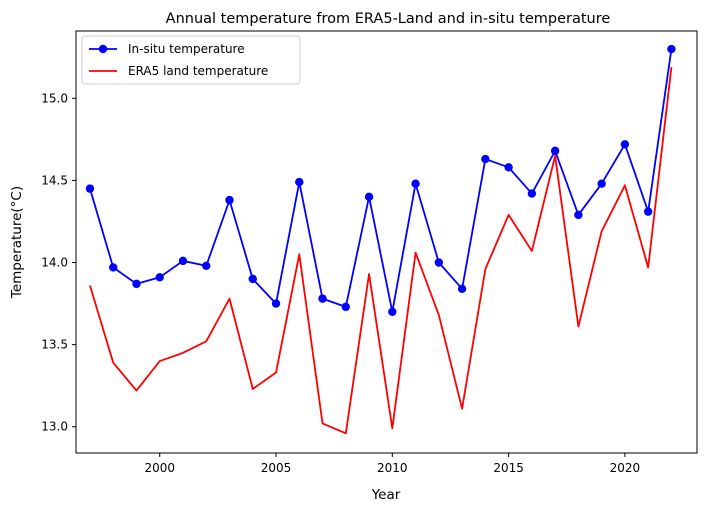 This screenshot has width=706, height=512. I want to click on x-tick-label: 2010, so click(392, 468).